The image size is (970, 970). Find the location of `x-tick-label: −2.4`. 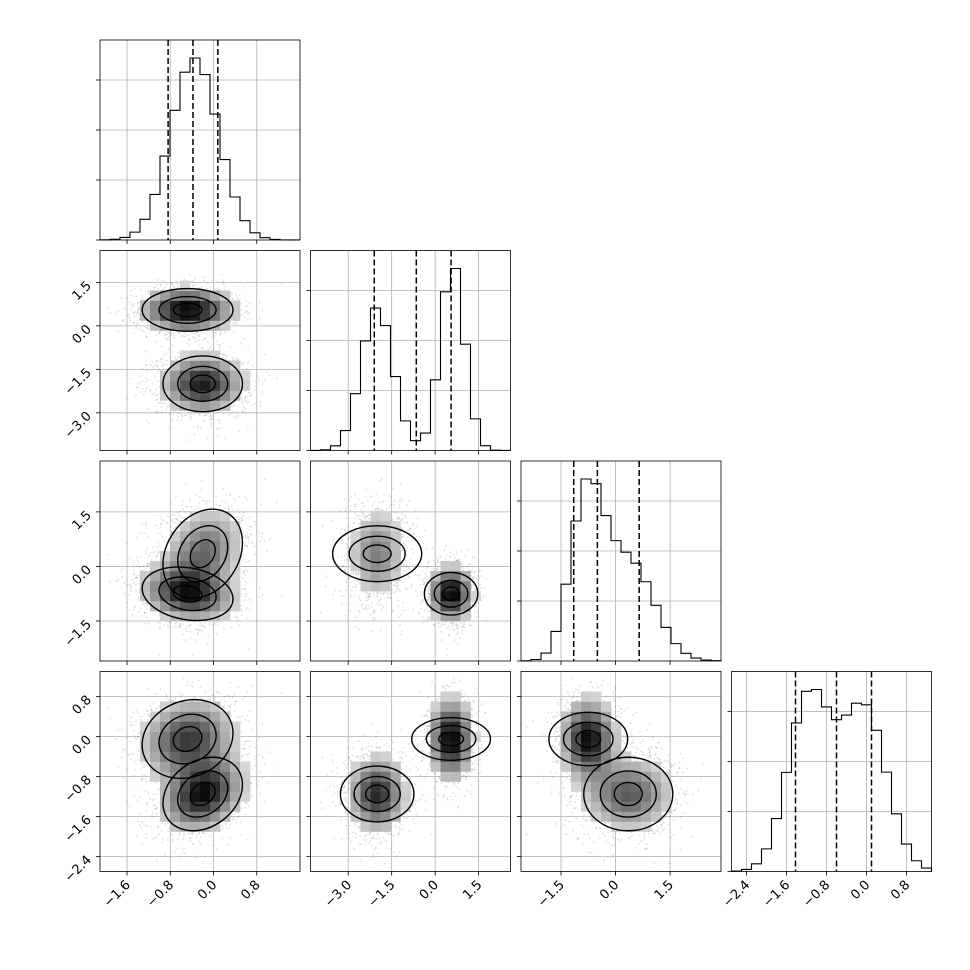

x-tick-label: −2.4 is located at coordinates (736, 894).